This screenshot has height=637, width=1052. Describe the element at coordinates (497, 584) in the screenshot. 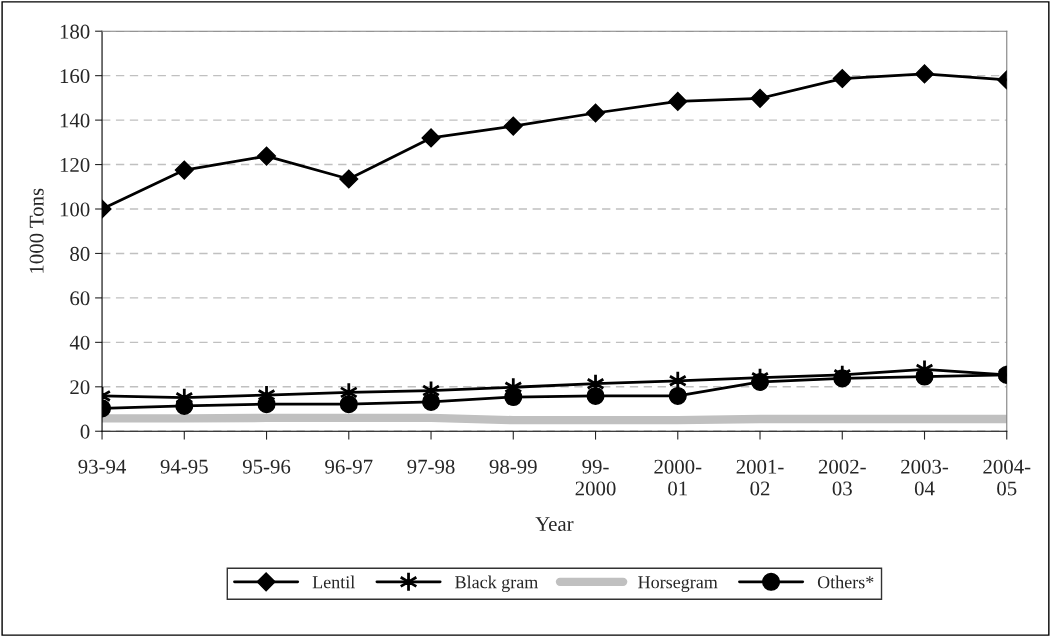

I see `legend-label: Black gram` at that location.